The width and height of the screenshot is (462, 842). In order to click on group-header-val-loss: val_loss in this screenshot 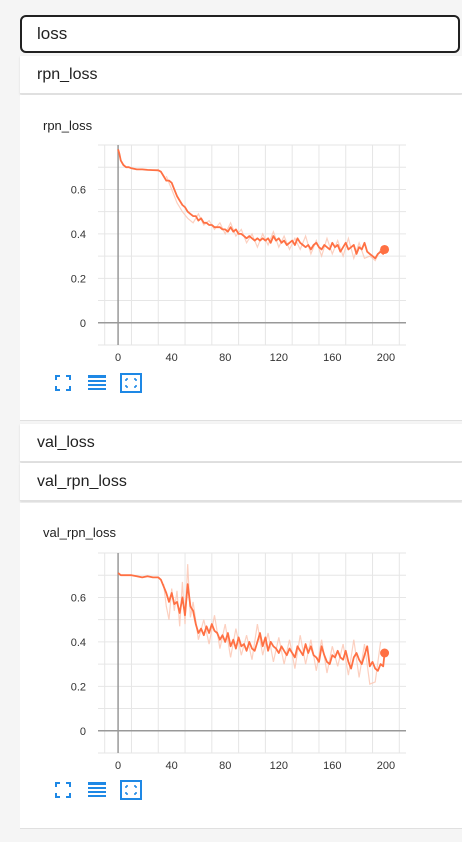, I will do `click(241, 443)`.